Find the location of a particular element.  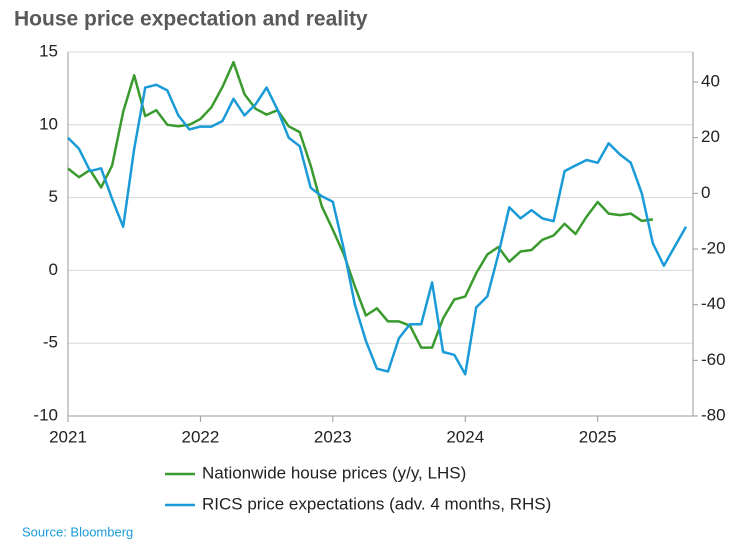

x-tick-label: 2021 is located at coordinates (68, 436).